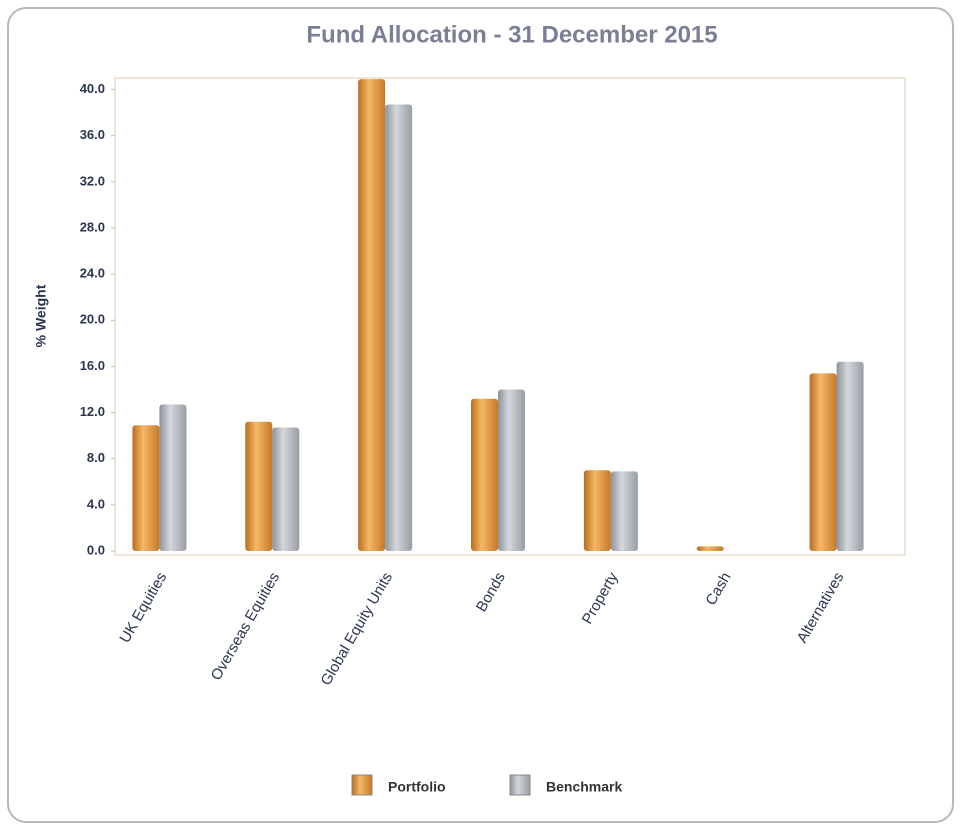  What do you see at coordinates (92, 134) in the screenshot?
I see `y-tick-label: 36.0` at bounding box center [92, 134].